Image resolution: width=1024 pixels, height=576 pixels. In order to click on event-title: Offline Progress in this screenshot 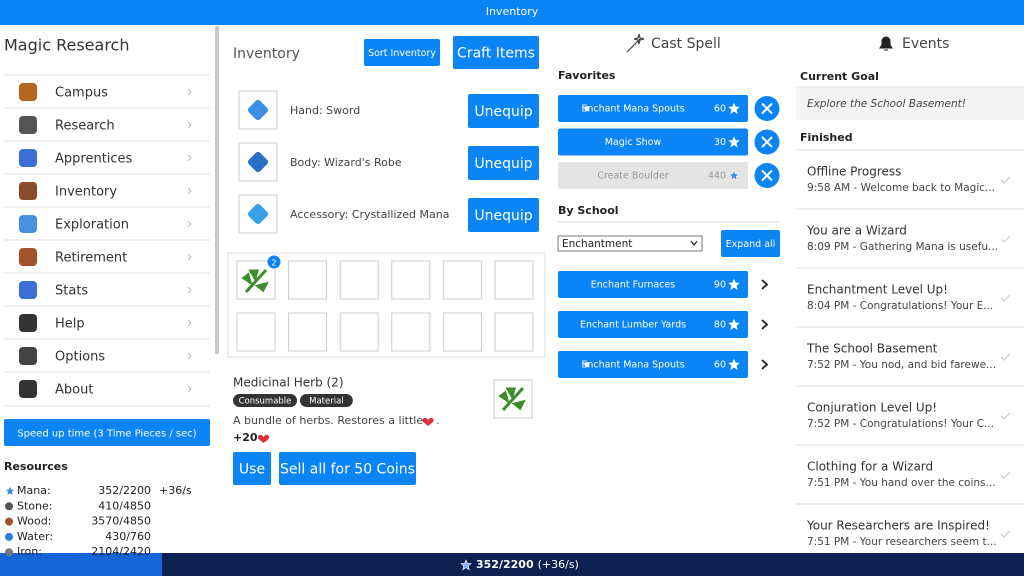, I will do `click(854, 172)`.